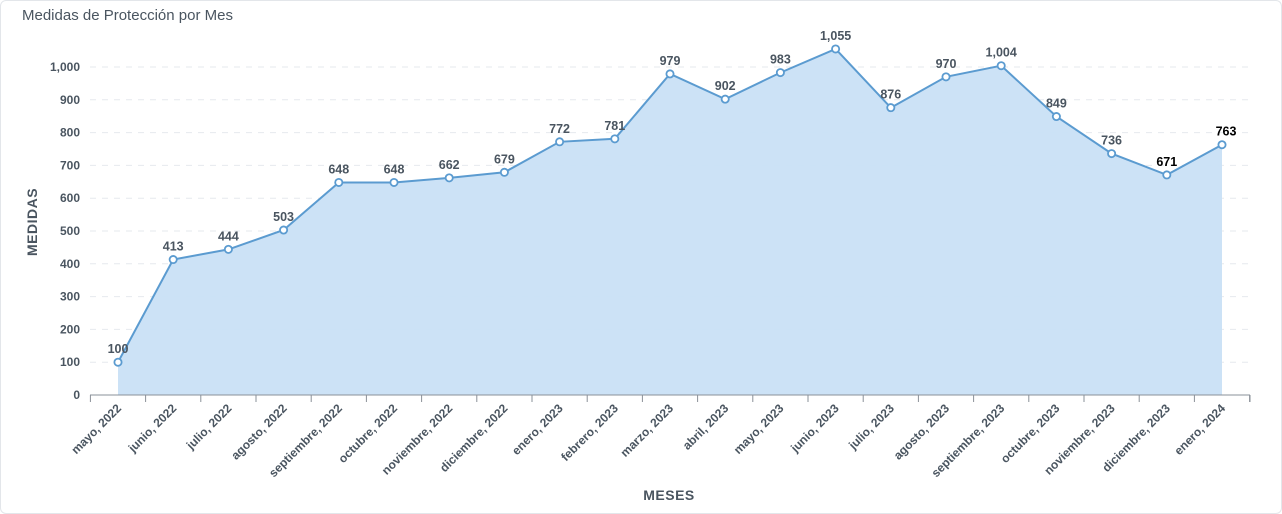 Image resolution: width=1282 pixels, height=514 pixels. What do you see at coordinates (76, 395) in the screenshot?
I see `y-tick-label: 0` at bounding box center [76, 395].